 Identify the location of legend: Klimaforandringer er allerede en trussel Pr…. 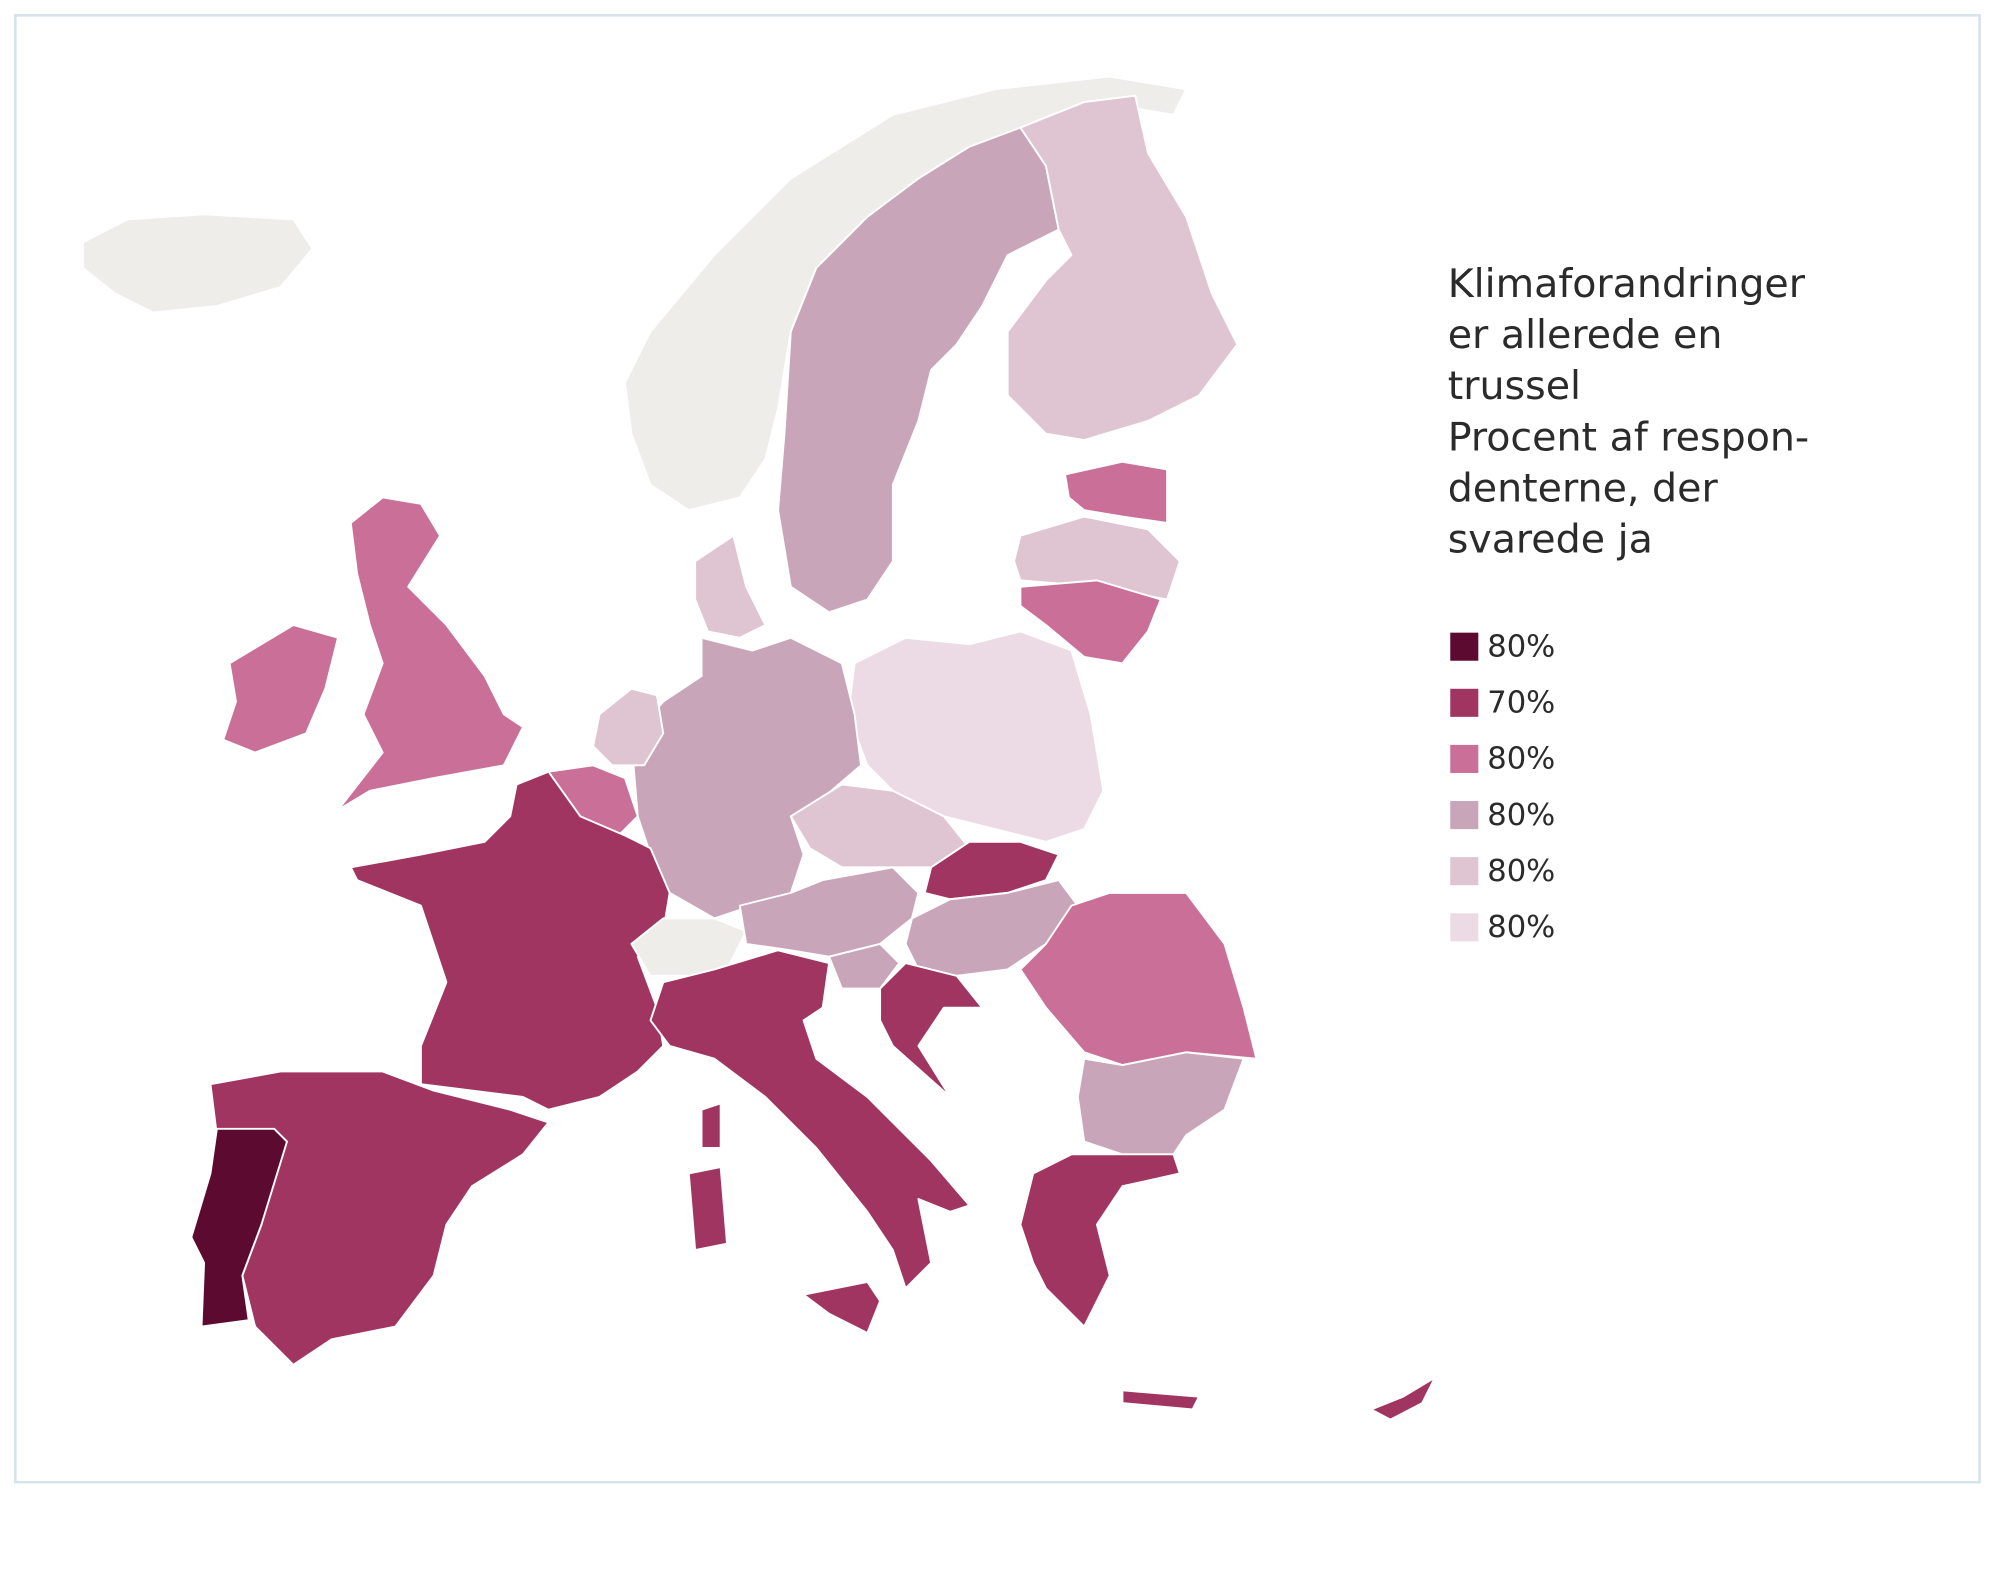
(1629, 603).